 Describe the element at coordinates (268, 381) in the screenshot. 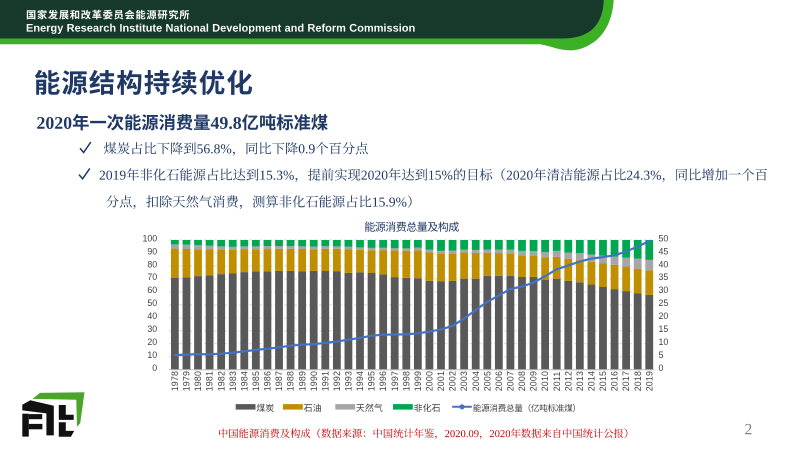

I see `svg-text: 1986` at that location.